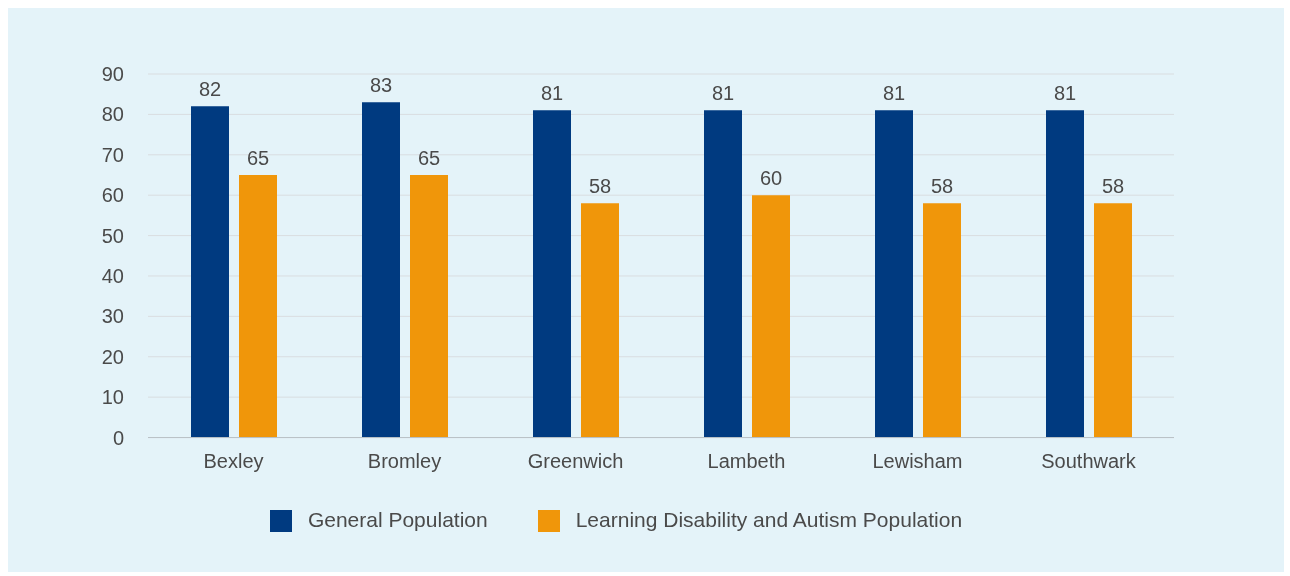  I want to click on y-tick-label: 30, so click(112, 316).